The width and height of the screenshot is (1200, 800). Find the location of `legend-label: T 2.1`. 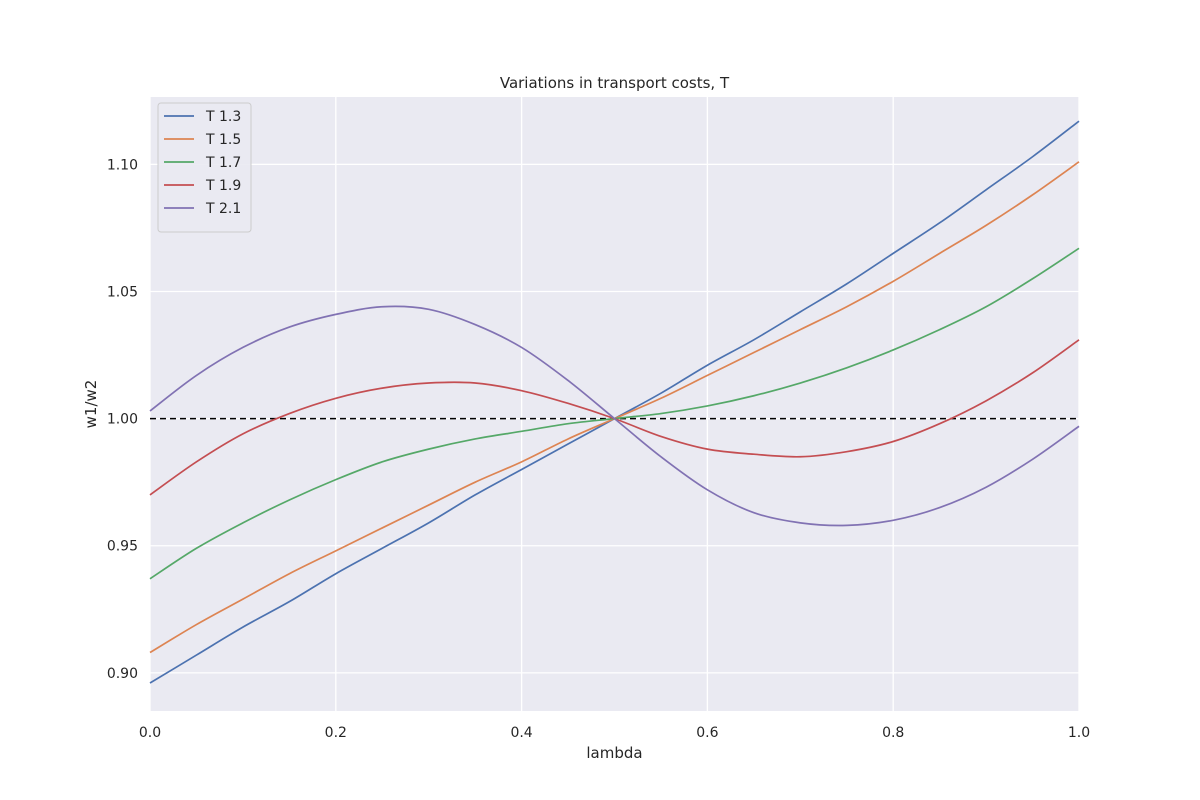

legend-label: T 2.1 is located at coordinates (223, 209).